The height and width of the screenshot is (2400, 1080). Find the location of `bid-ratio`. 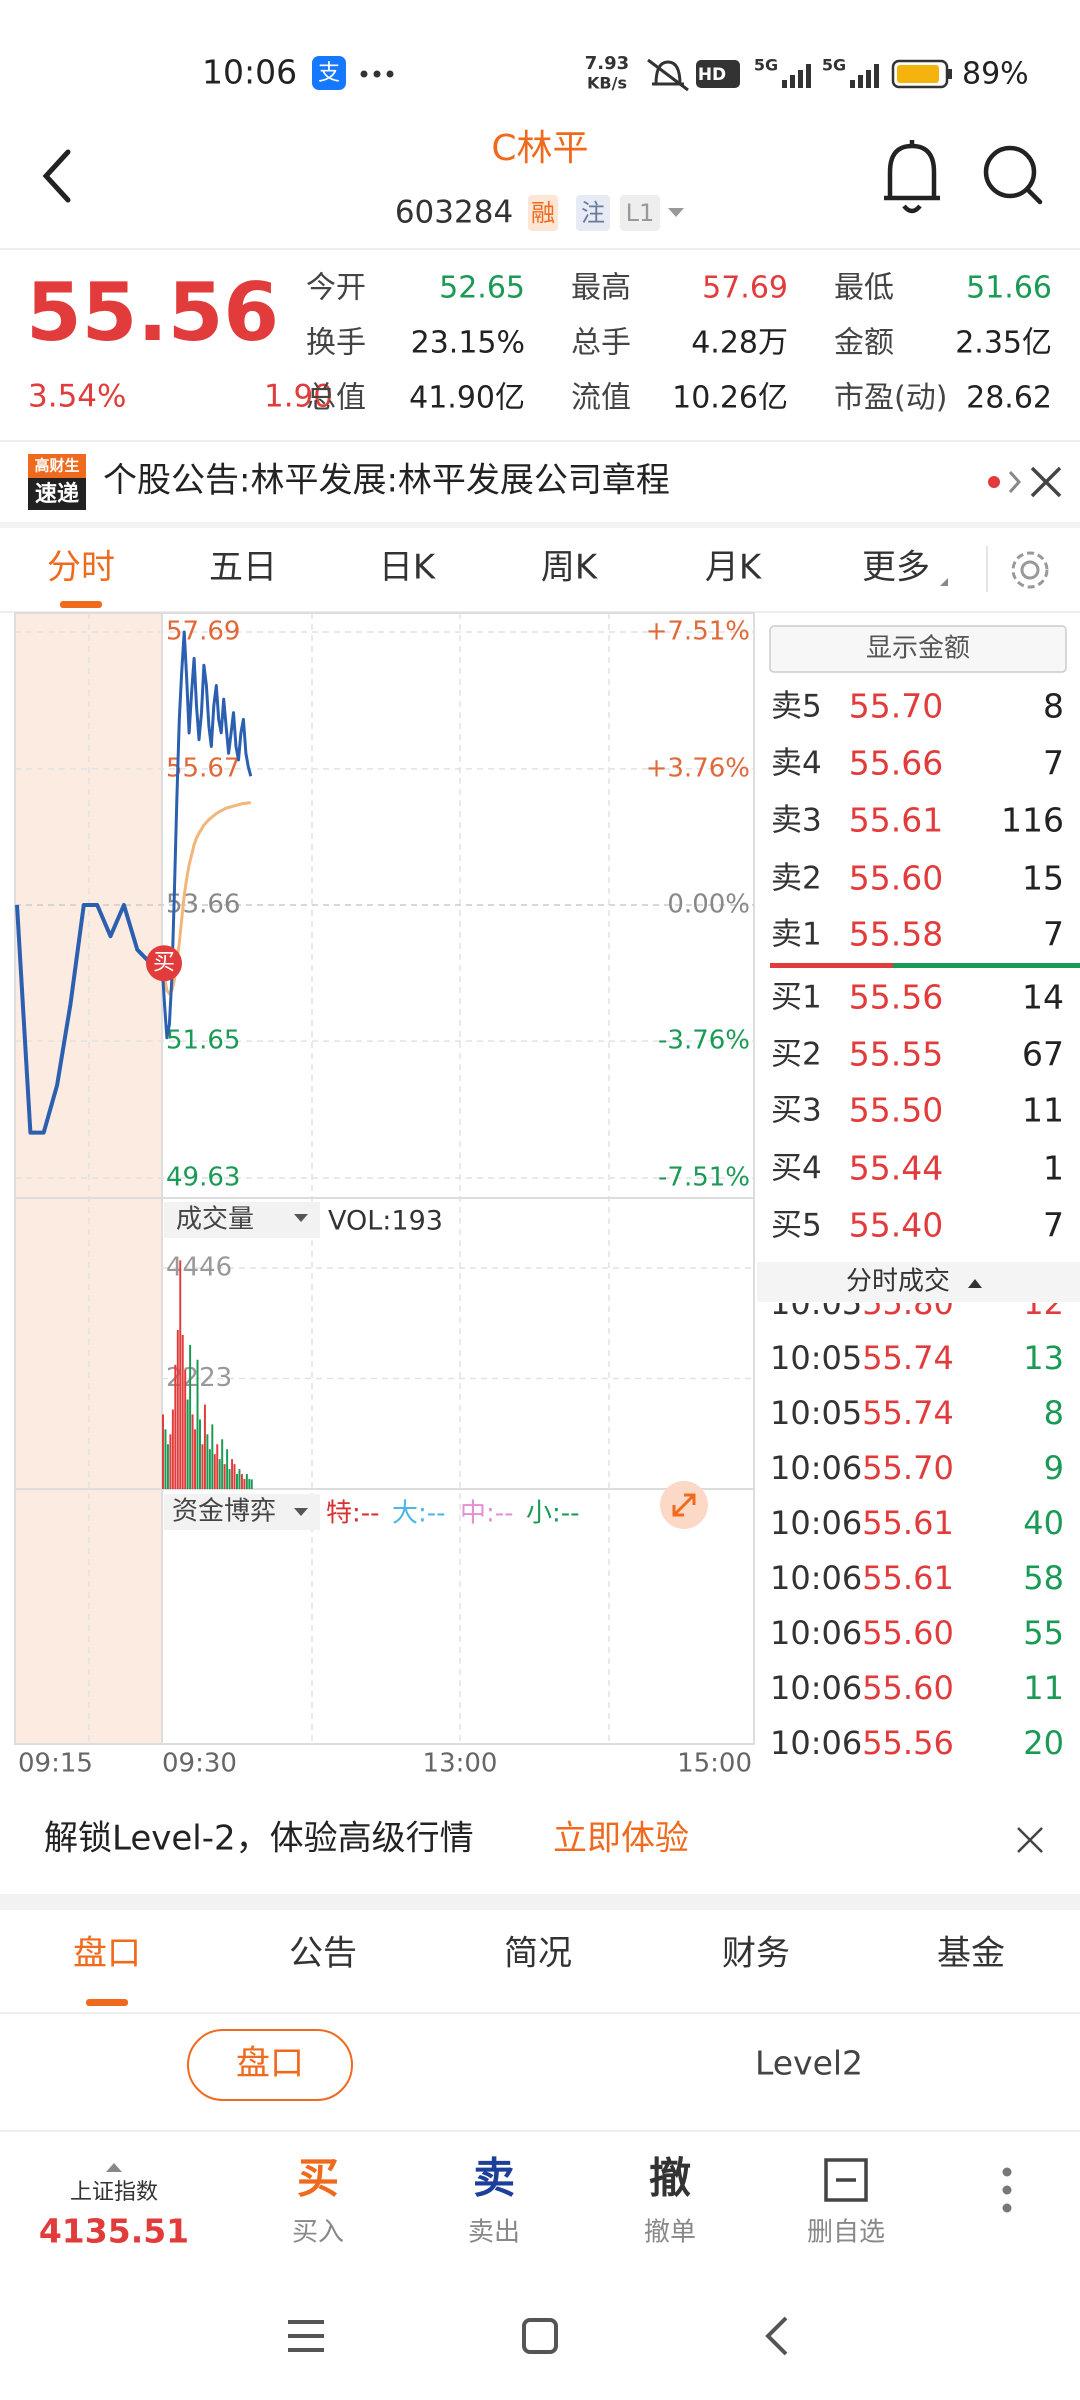

bid-ratio is located at coordinates (986, 965).